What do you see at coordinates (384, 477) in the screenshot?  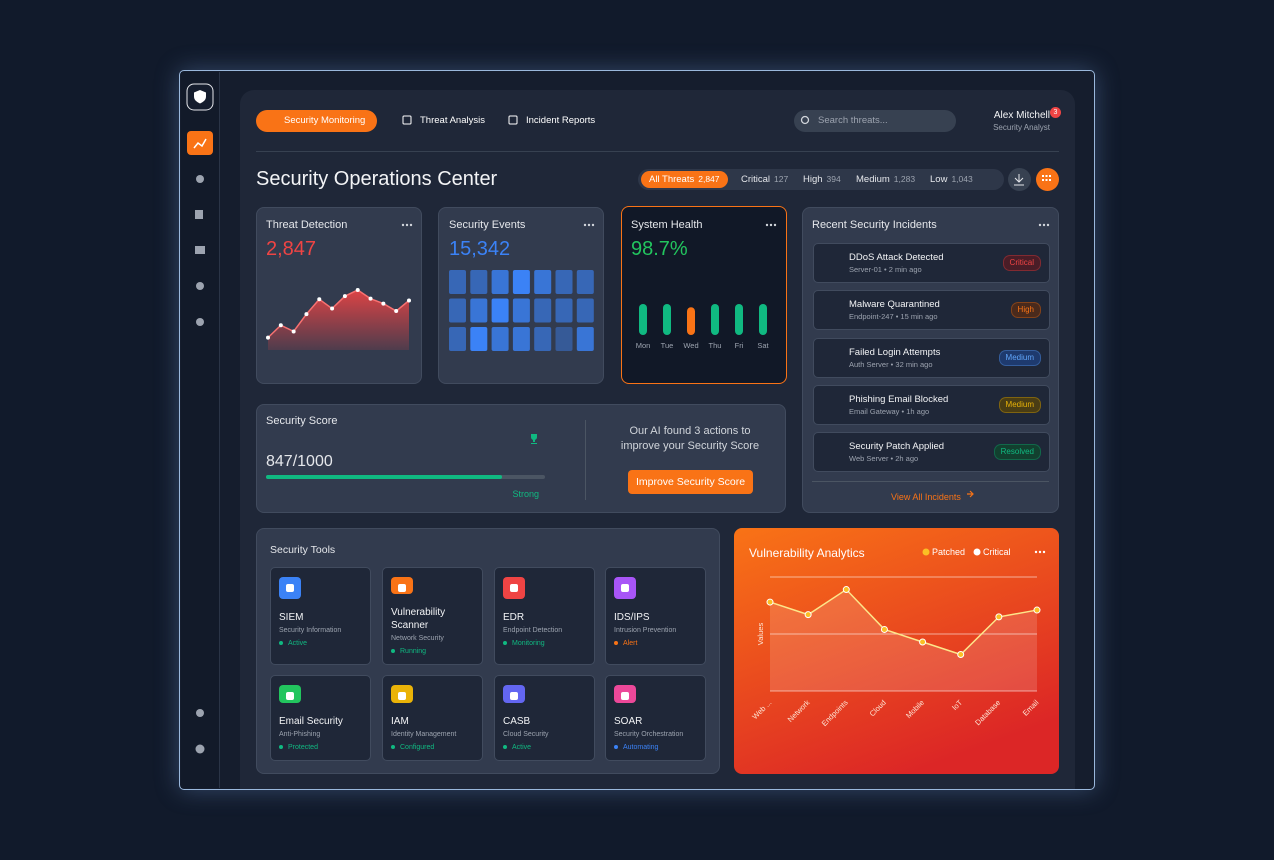 I see `score-fill` at bounding box center [384, 477].